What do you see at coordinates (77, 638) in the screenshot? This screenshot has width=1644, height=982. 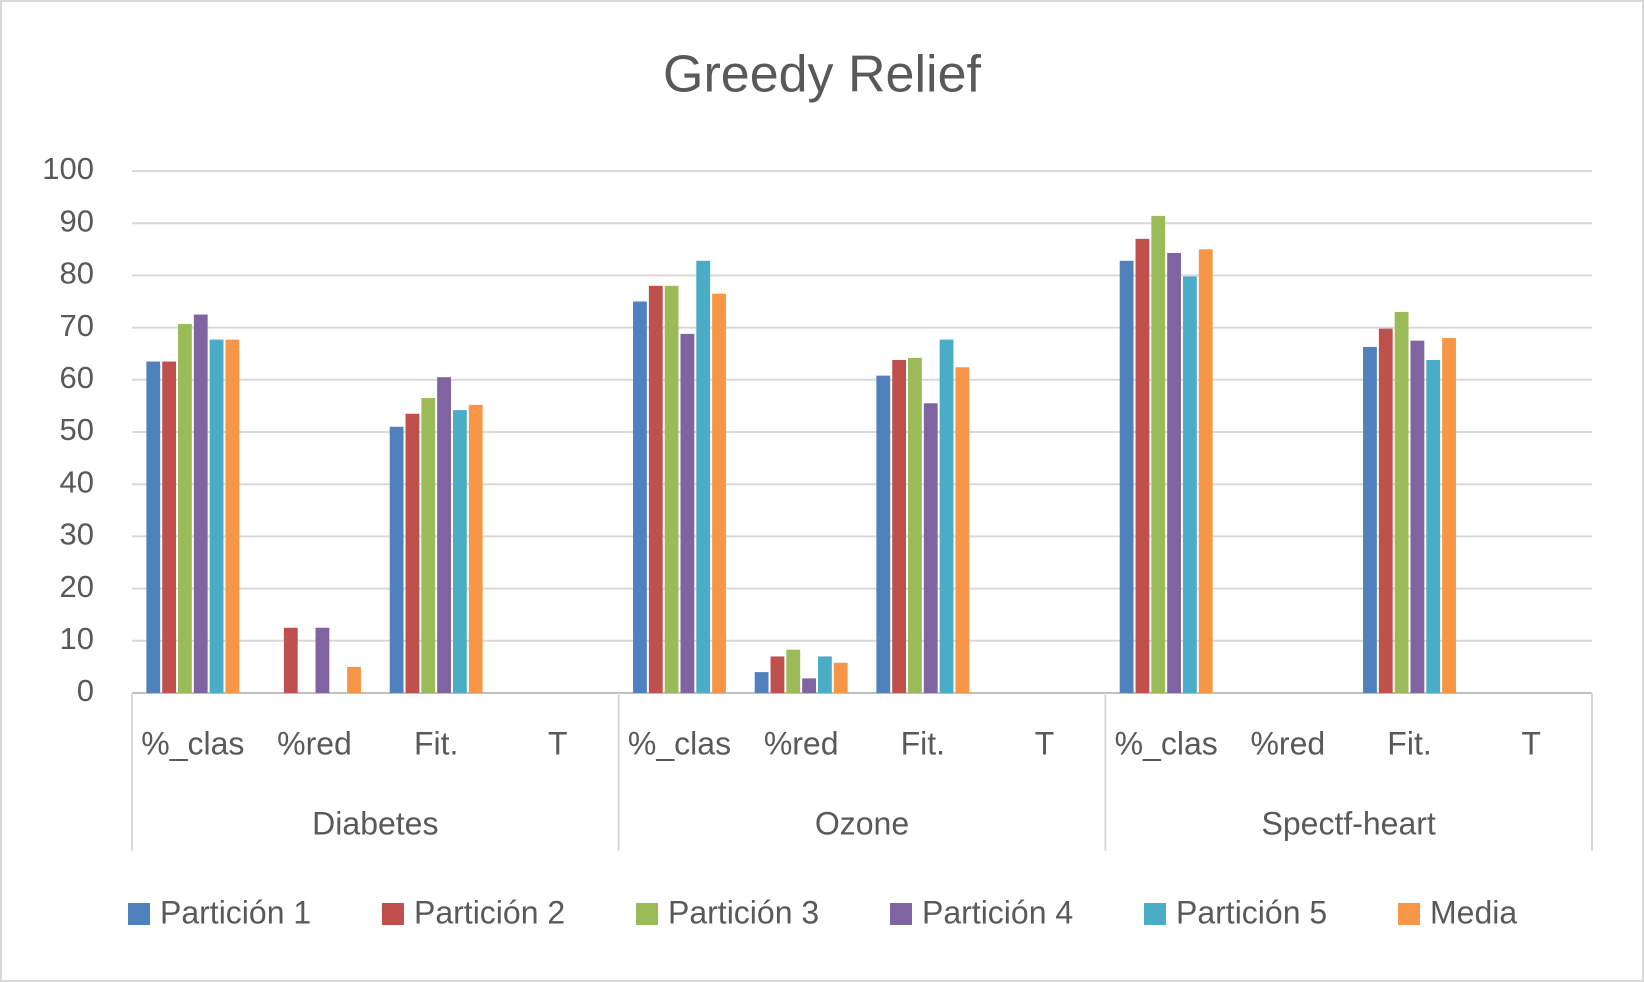 I see `y-tick-label: 10` at bounding box center [77, 638].